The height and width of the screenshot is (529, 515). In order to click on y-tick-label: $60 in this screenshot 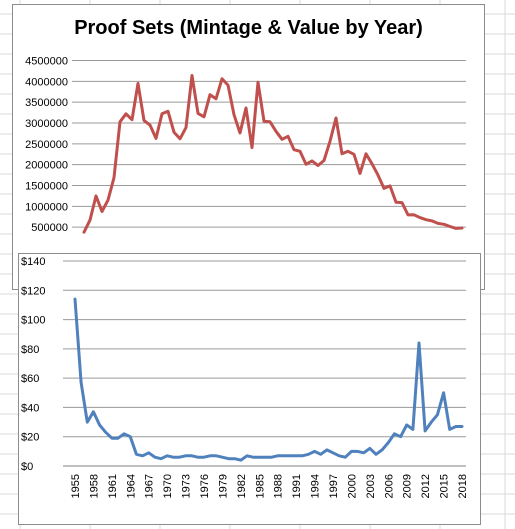, I will do `click(30, 379)`.